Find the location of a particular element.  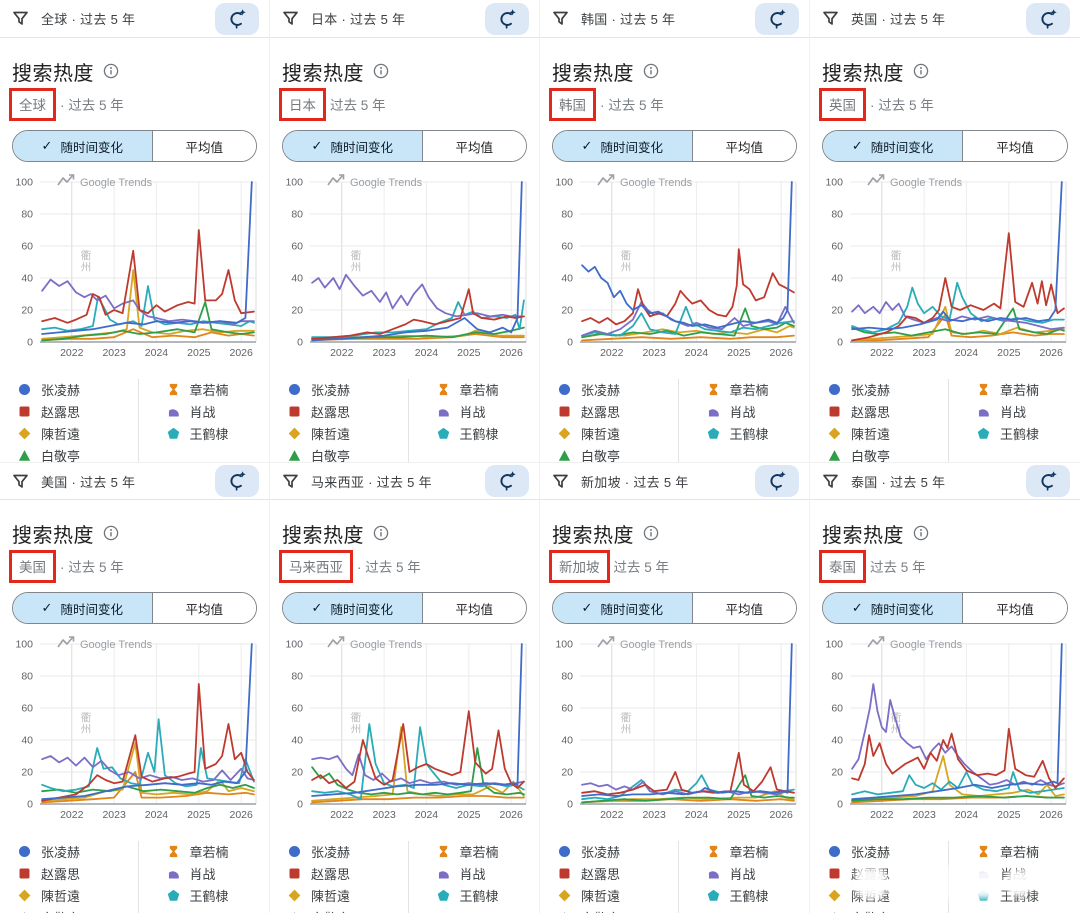

filter-label: 日本 · 过去 5 年 is located at coordinates (358, 19).